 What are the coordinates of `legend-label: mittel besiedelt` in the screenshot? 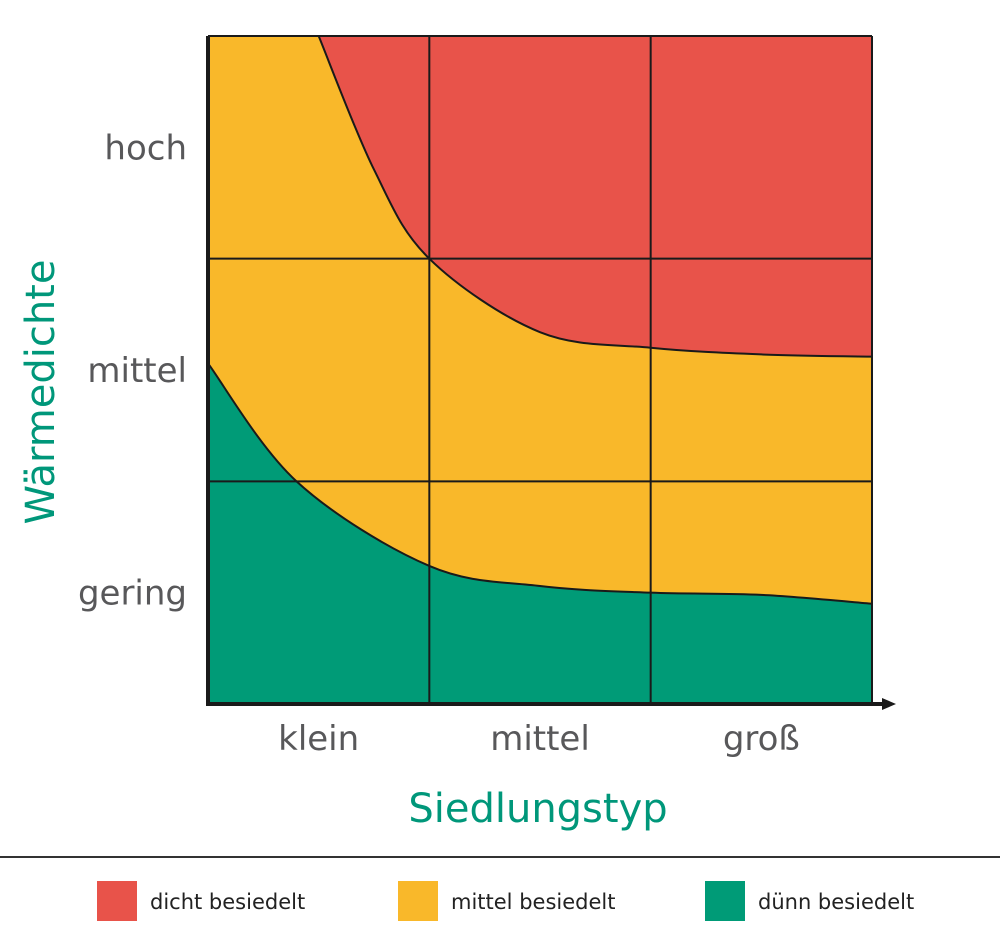 It's located at (533, 902).